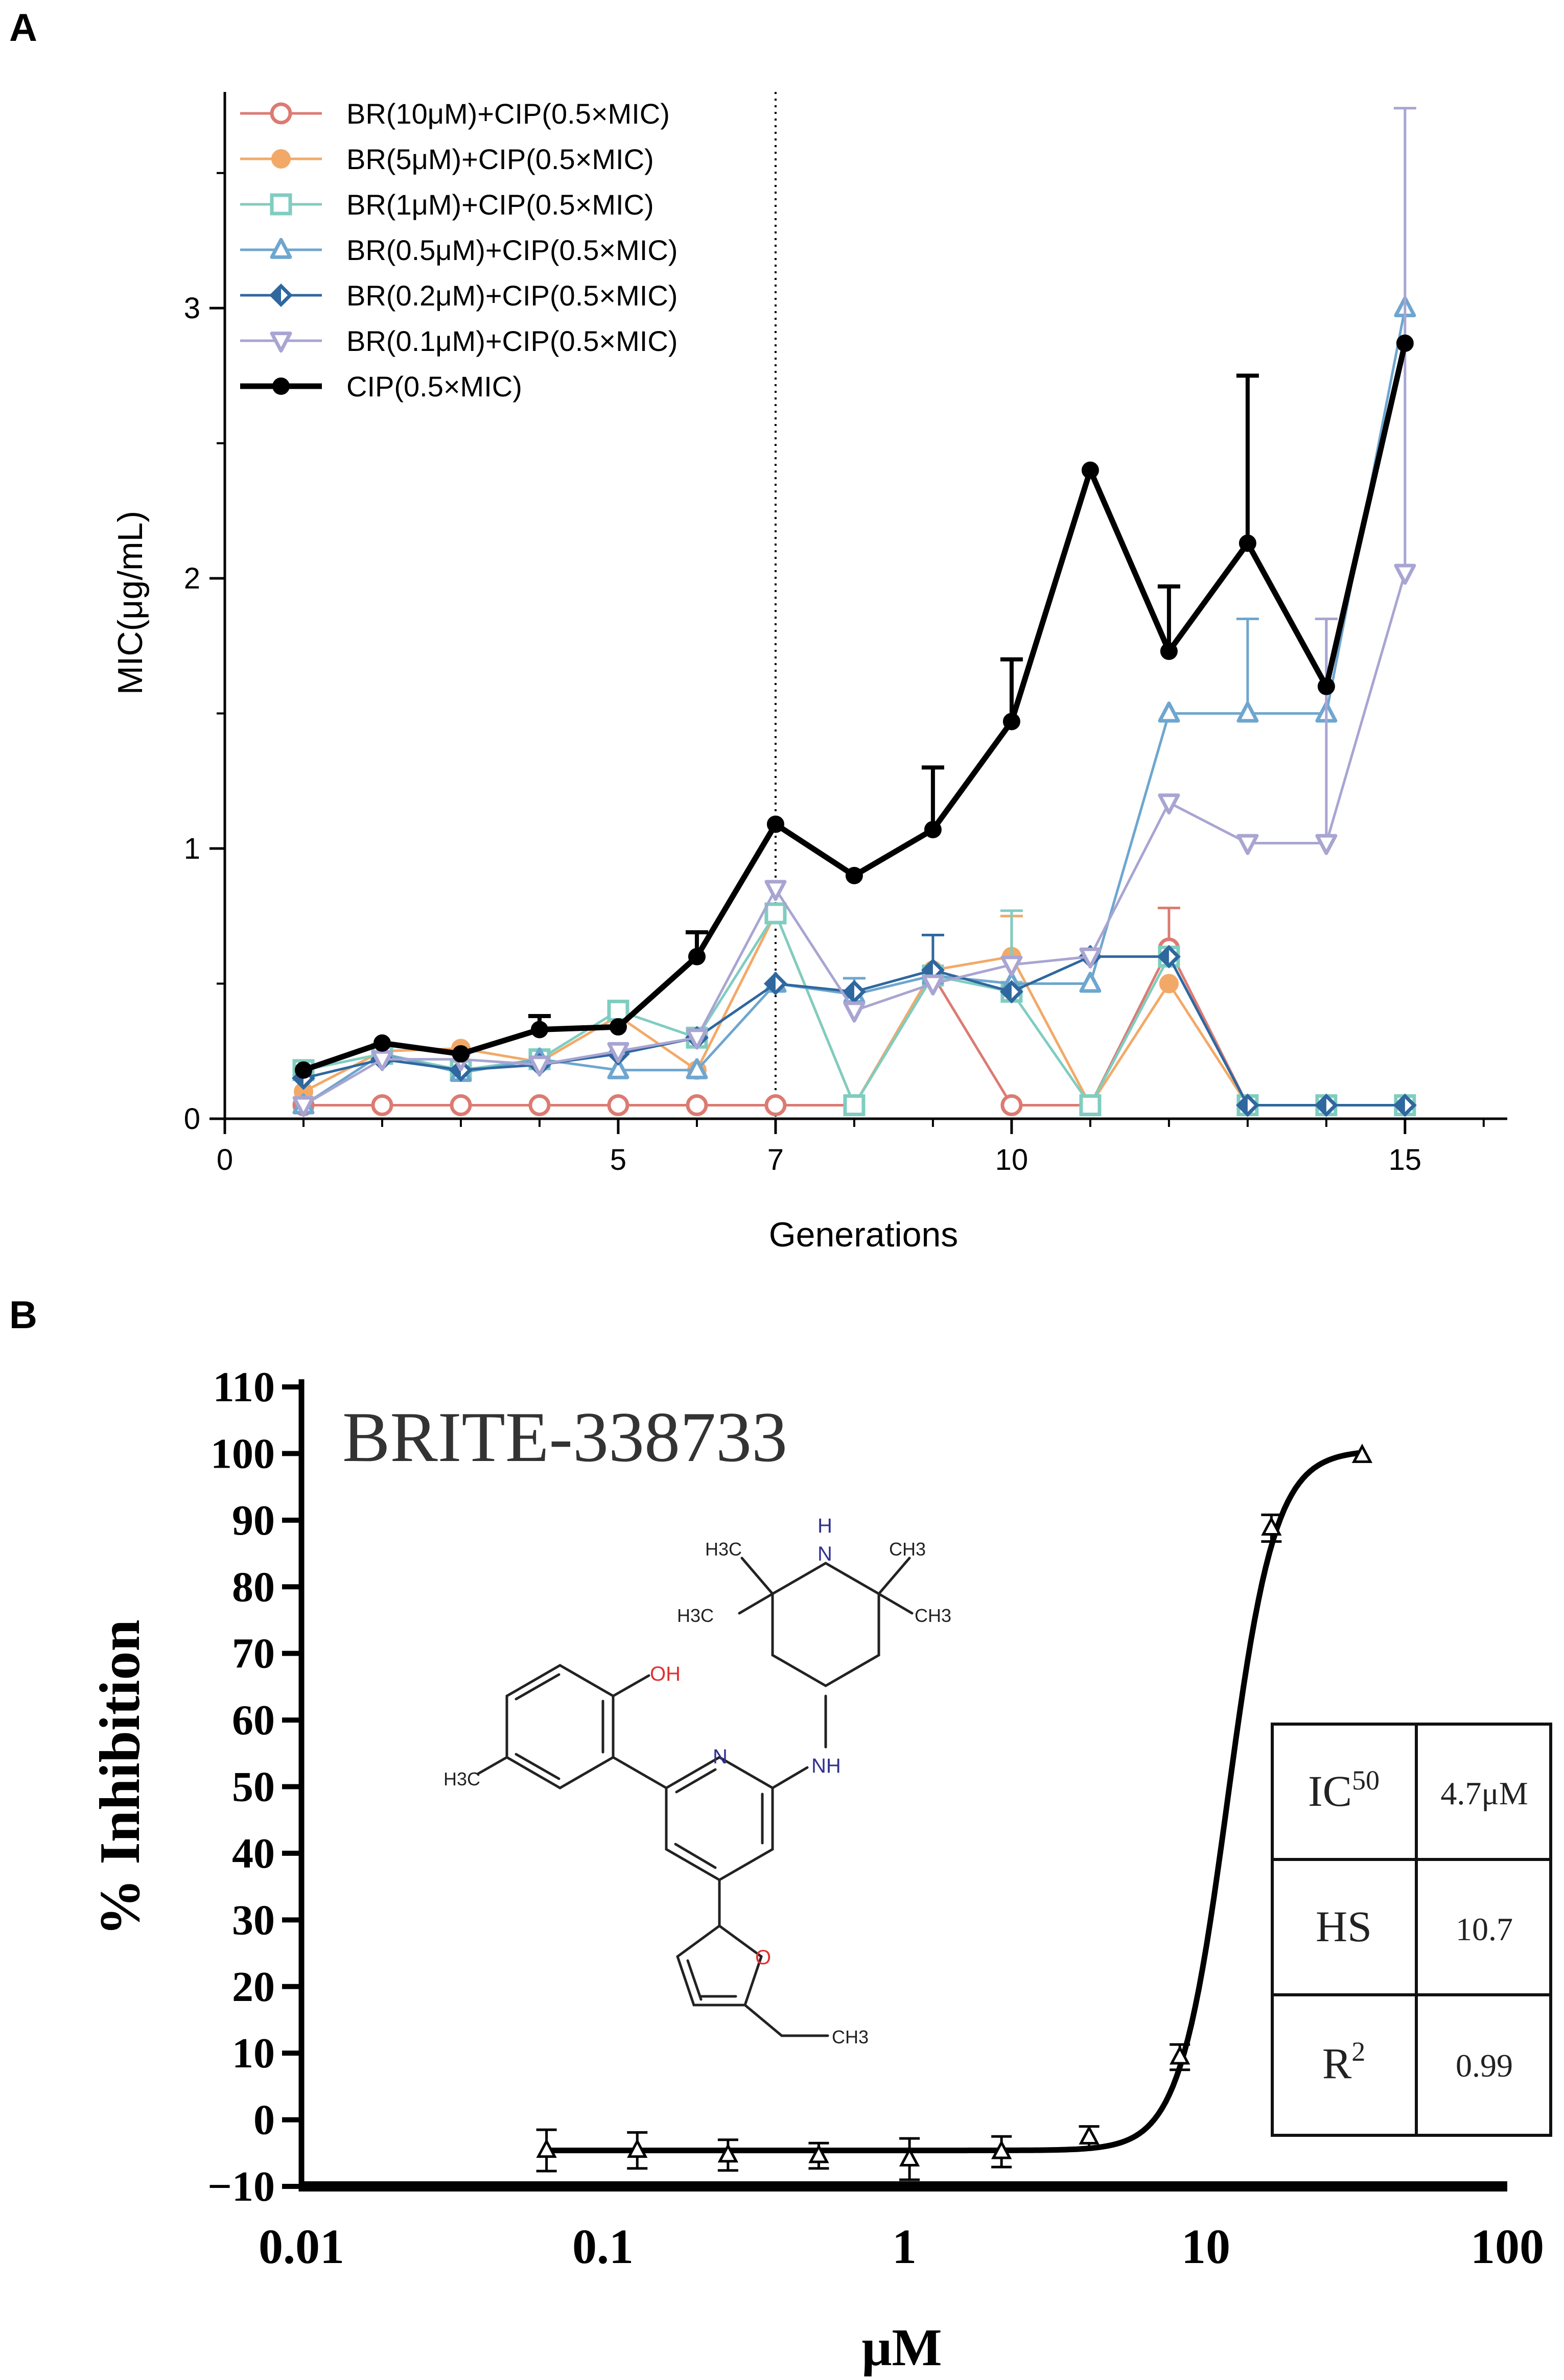 Image resolution: width=1564 pixels, height=2380 pixels. What do you see at coordinates (512, 295) in the screenshot?
I see `legend-label: BR(0.2μM)+CIP(0.5×MIC)` at bounding box center [512, 295].